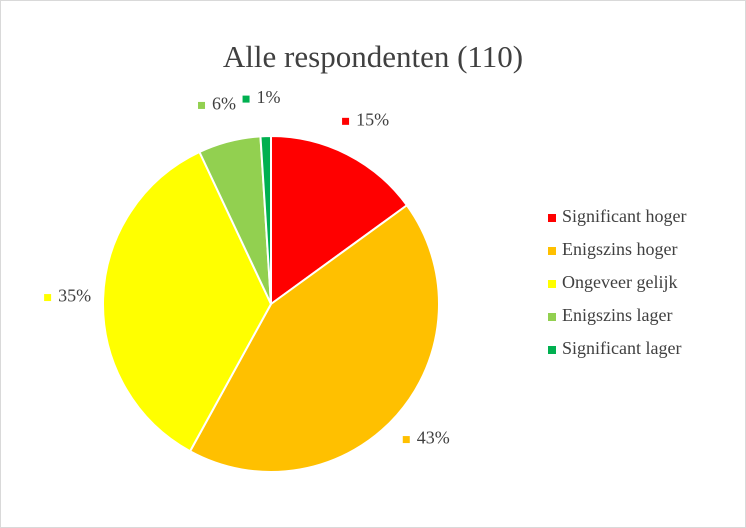 This screenshot has width=746, height=528. What do you see at coordinates (433, 438) in the screenshot?
I see `data-label: 43%` at bounding box center [433, 438].